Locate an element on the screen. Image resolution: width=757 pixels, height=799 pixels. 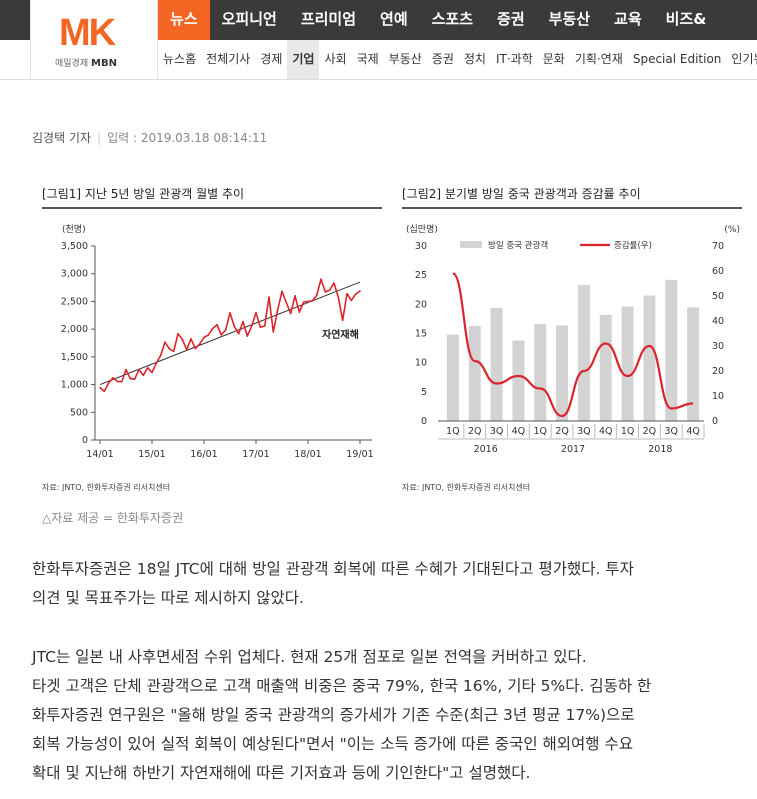
sub-nav-item: 국제 is located at coordinates (367, 59).